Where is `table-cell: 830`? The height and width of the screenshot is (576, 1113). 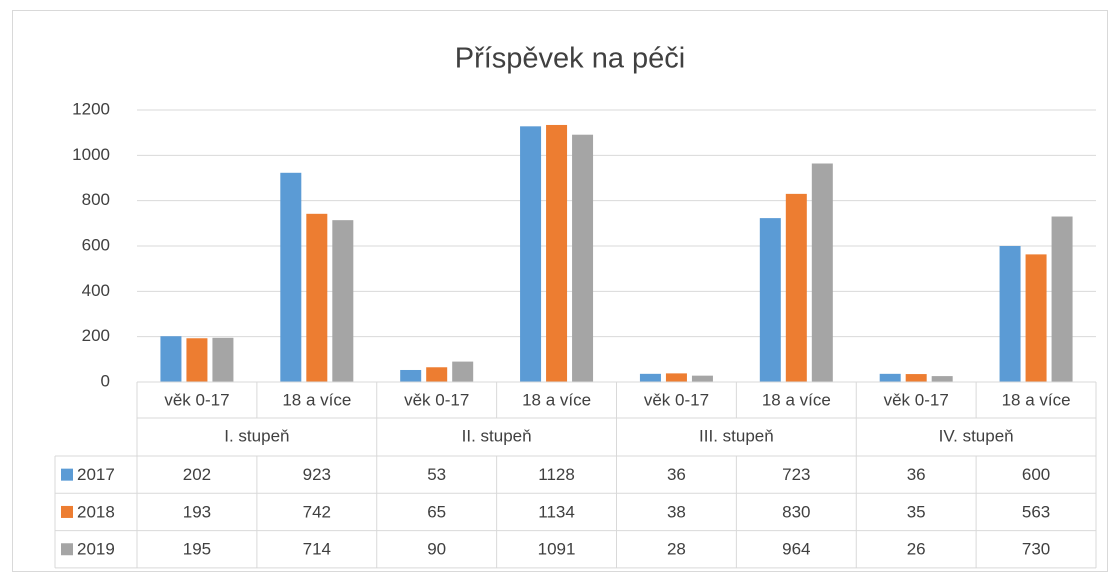
table-cell: 830 is located at coordinates (796, 511).